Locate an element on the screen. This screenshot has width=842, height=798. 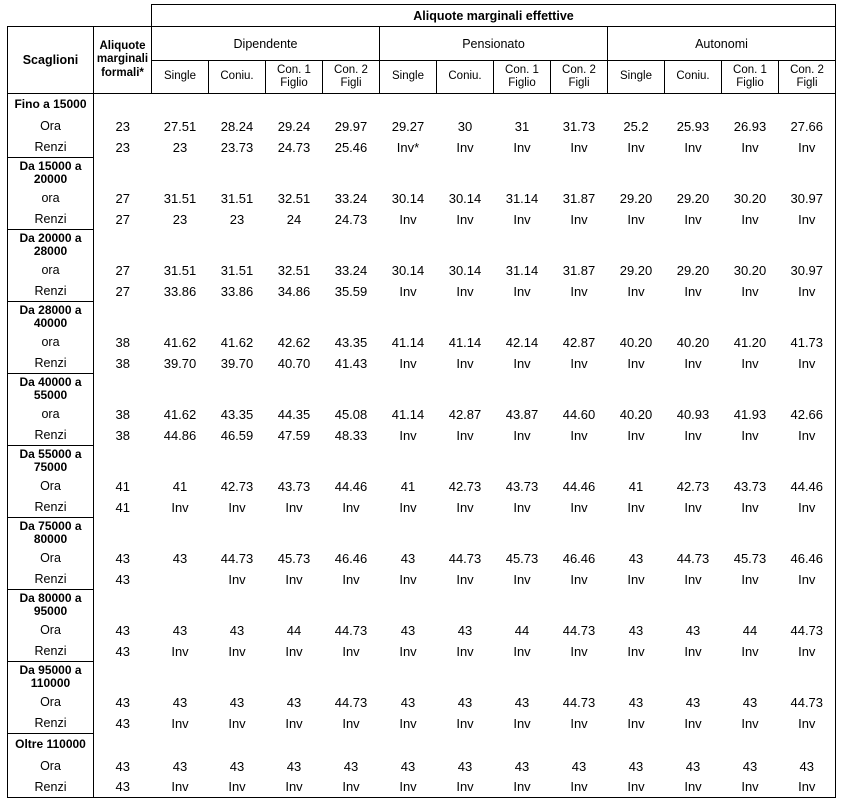
data-cell: 24.73 is located at coordinates (294, 147).